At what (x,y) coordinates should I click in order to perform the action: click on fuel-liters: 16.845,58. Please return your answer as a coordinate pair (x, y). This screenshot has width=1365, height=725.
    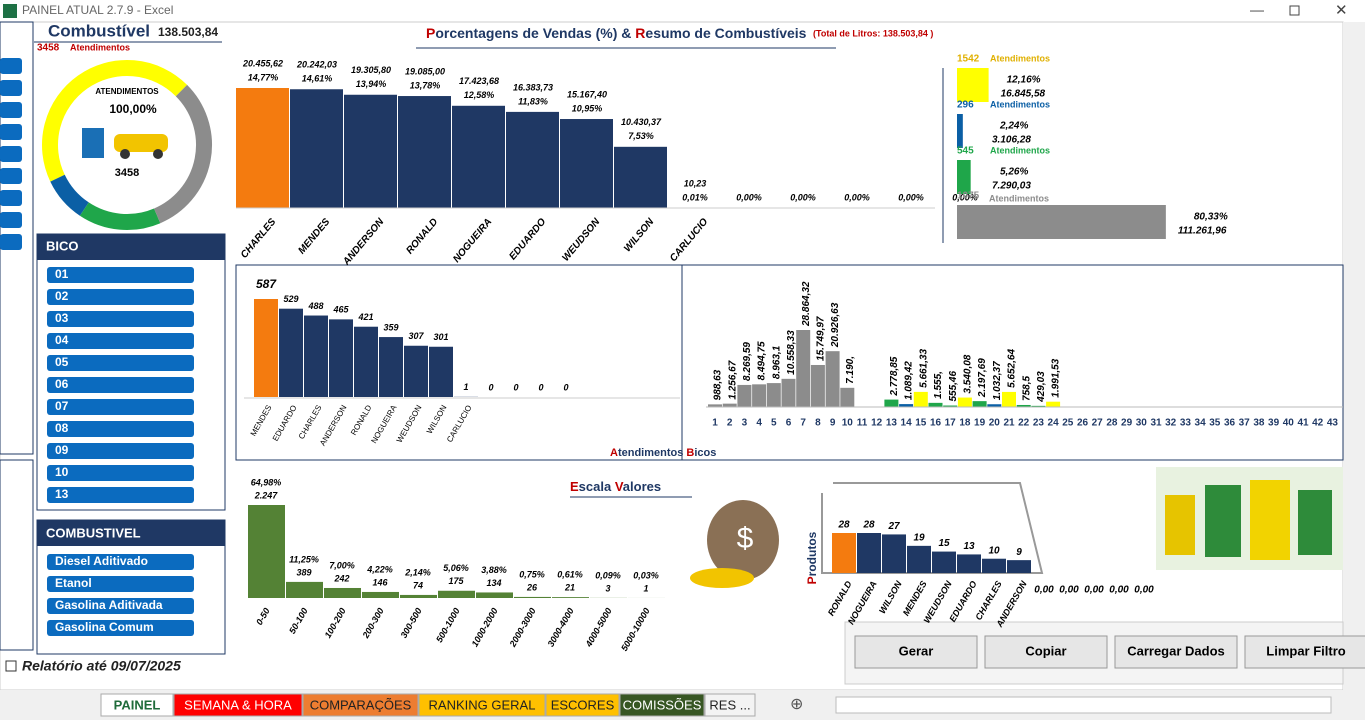
    Looking at the image, I should click on (1023, 94).